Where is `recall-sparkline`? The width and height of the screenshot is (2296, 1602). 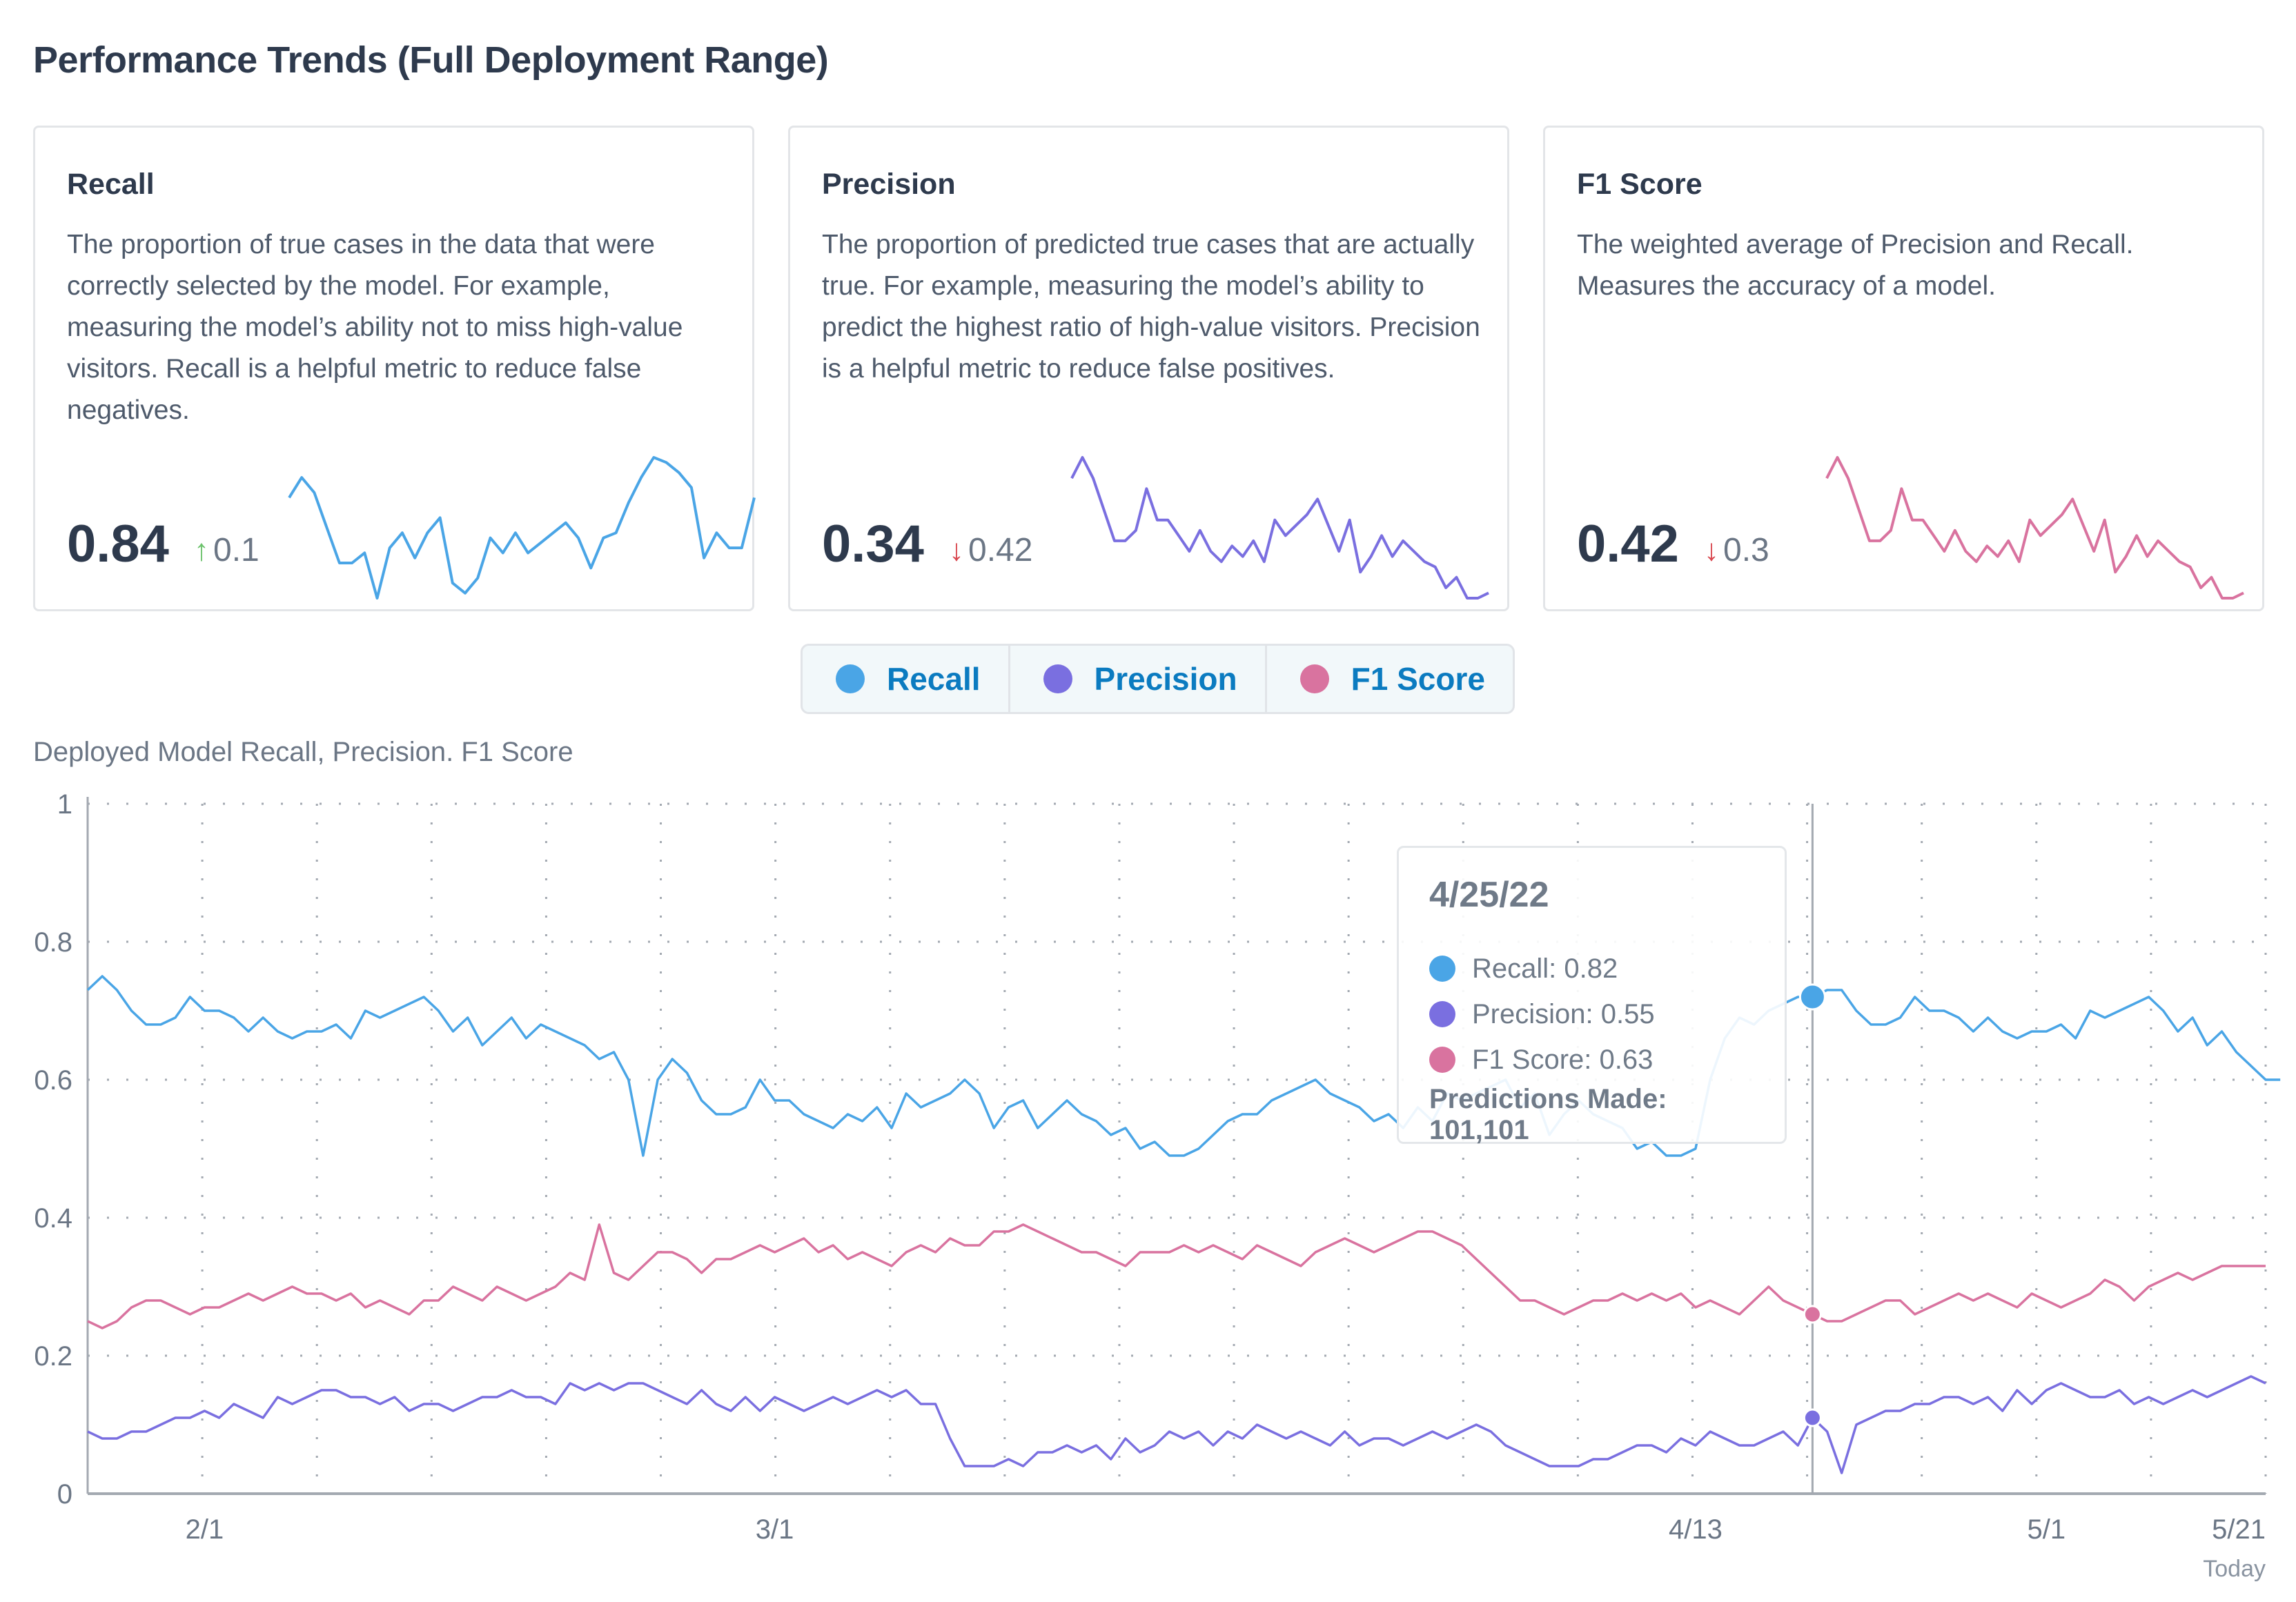
recall-sparkline is located at coordinates (522, 528).